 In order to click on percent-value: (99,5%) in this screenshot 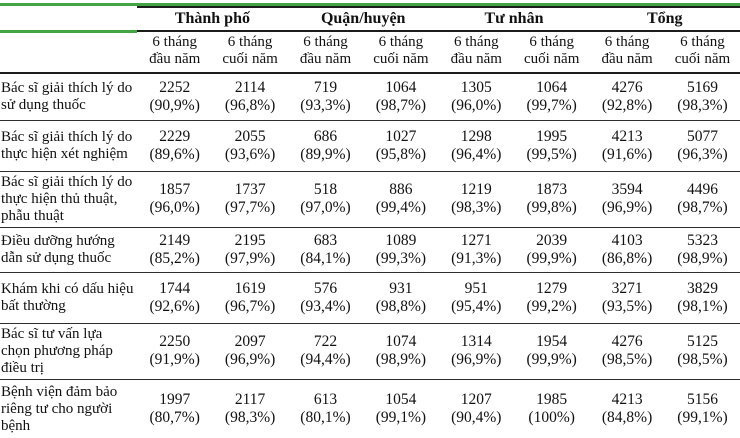, I will do `click(551, 154)`.